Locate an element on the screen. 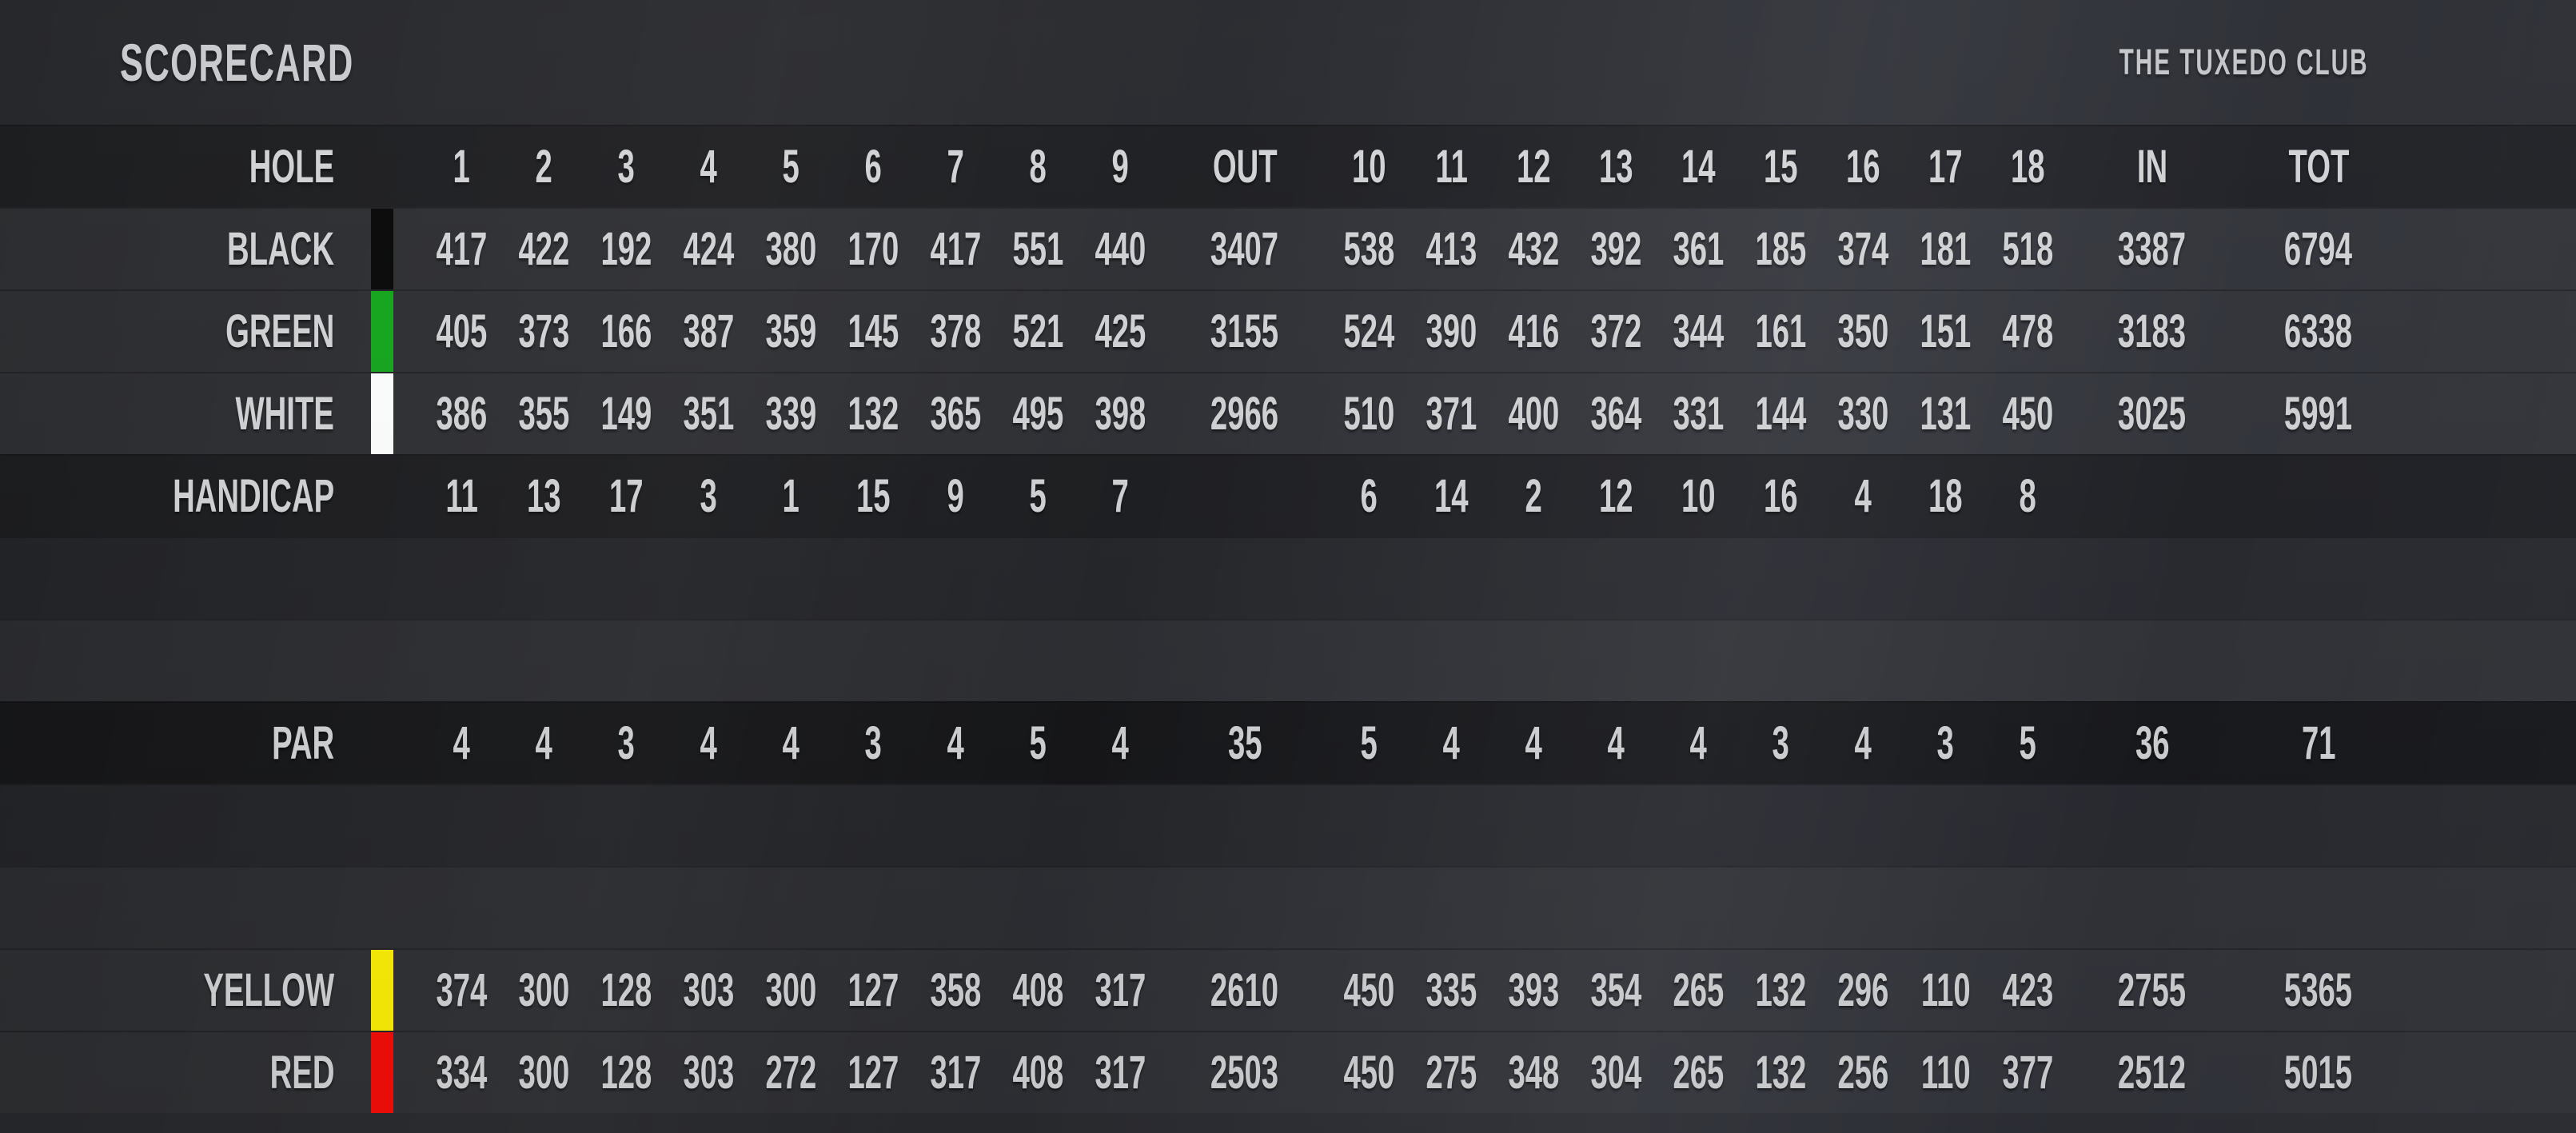 The image size is (2576, 1133). page-title: SCORECARD is located at coordinates (297, 62).